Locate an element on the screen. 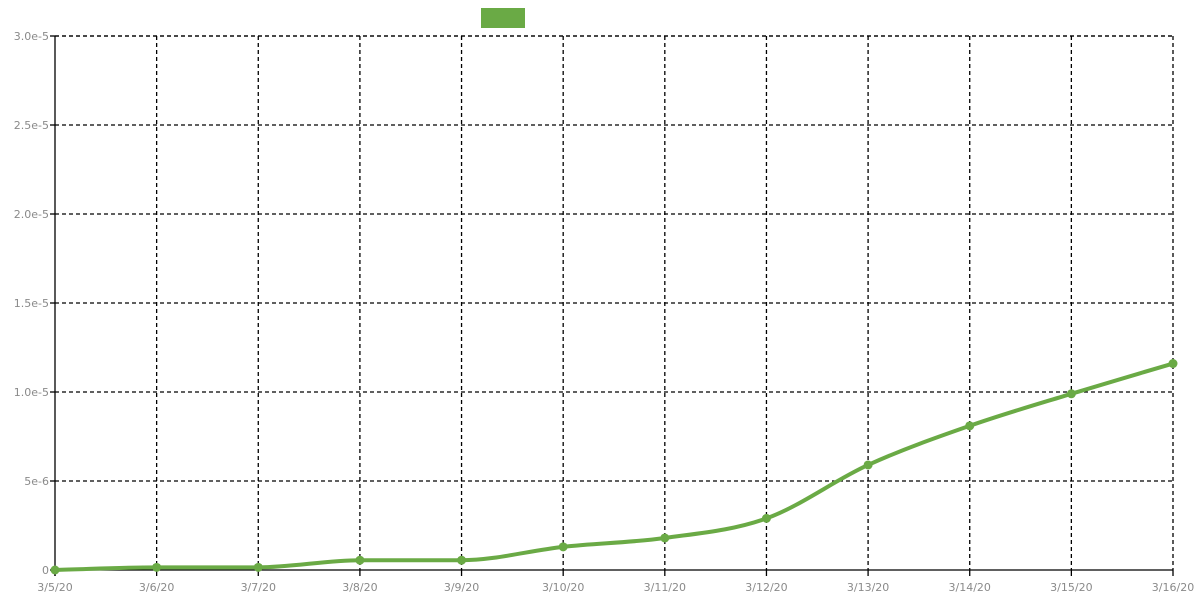 The width and height of the screenshot is (1200, 600). y-tick-label: 1.0e-5 is located at coordinates (31, 392).